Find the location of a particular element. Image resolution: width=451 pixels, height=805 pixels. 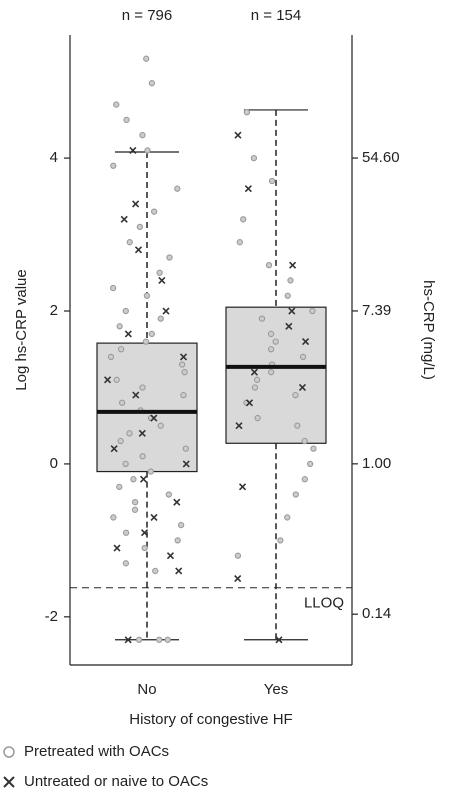

y2-tick-label: 54.60 is located at coordinates (381, 157).